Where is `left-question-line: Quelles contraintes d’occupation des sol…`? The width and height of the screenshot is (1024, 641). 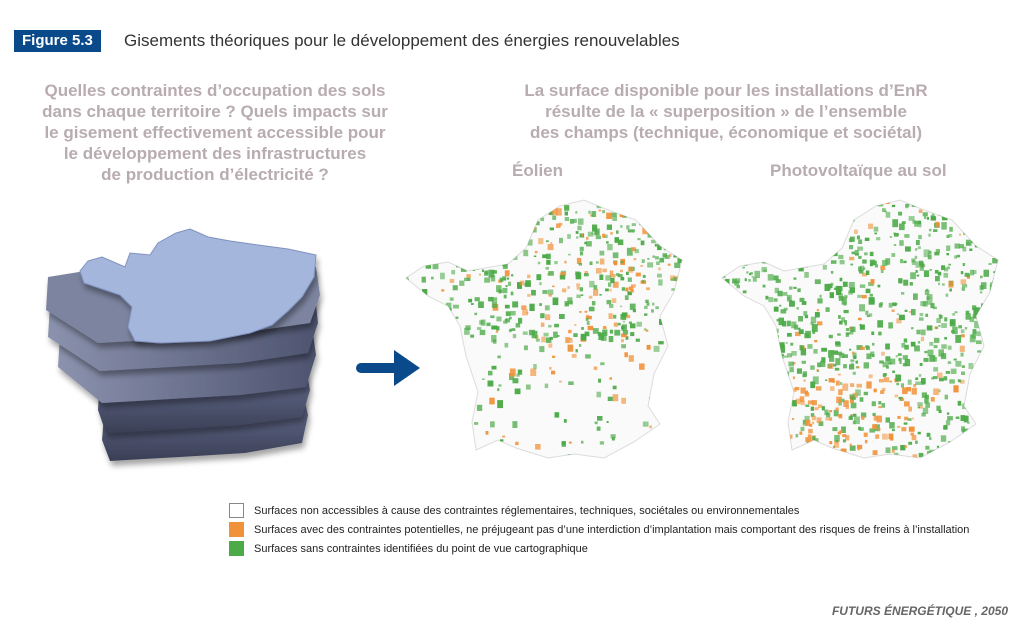
left-question-line: Quelles contraintes d’occupation des sol… is located at coordinates (215, 90).